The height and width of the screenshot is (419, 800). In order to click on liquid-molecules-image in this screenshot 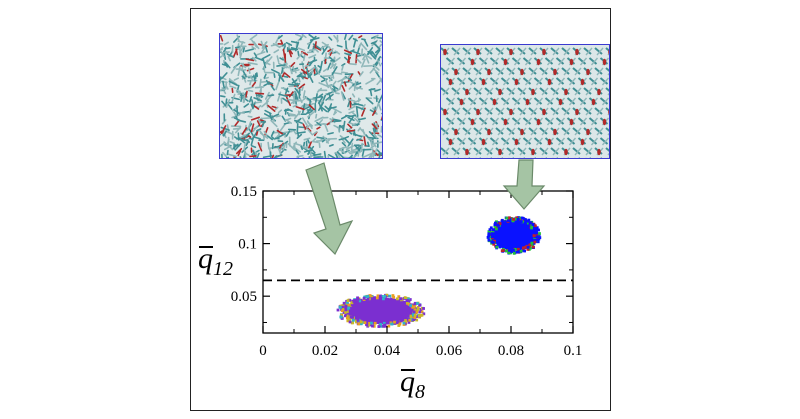, I will do `click(301, 96)`.